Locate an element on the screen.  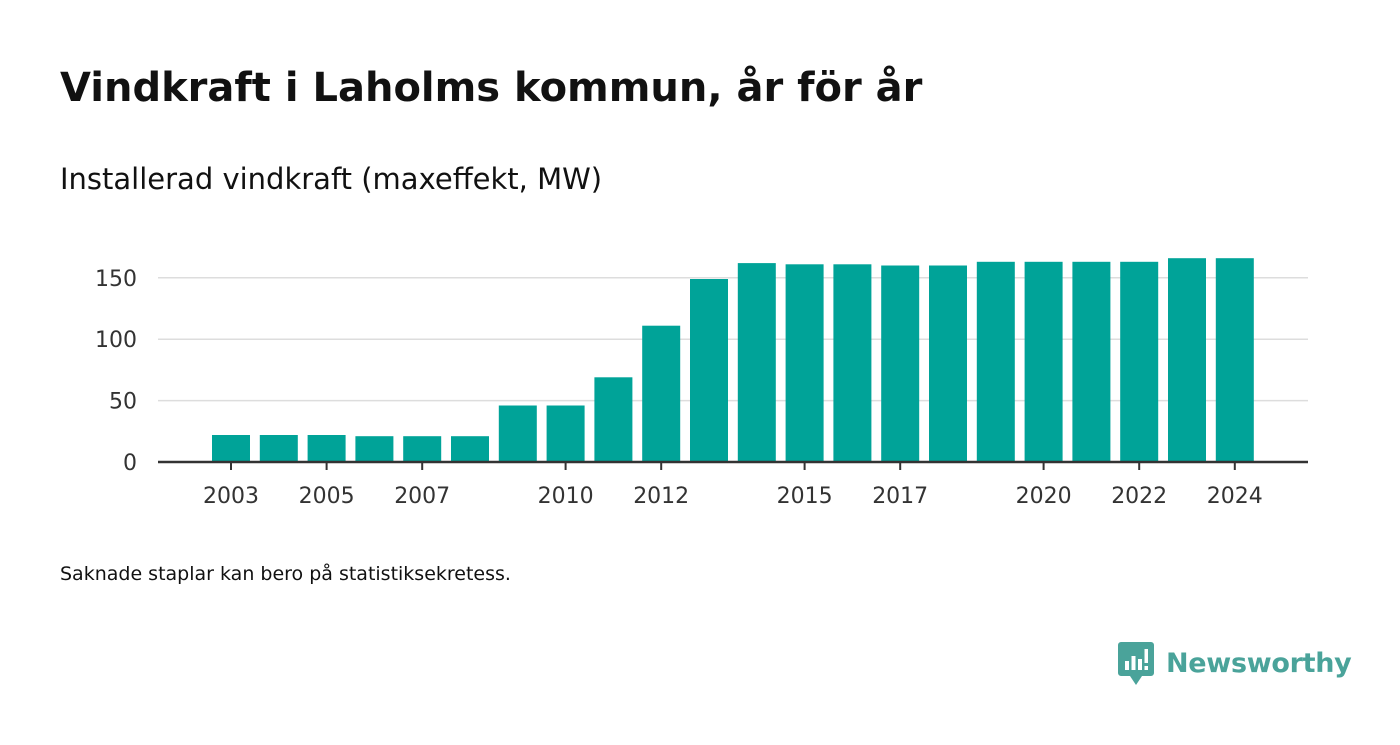
brand-logo: Newsworthy is located at coordinates (1235, 664).